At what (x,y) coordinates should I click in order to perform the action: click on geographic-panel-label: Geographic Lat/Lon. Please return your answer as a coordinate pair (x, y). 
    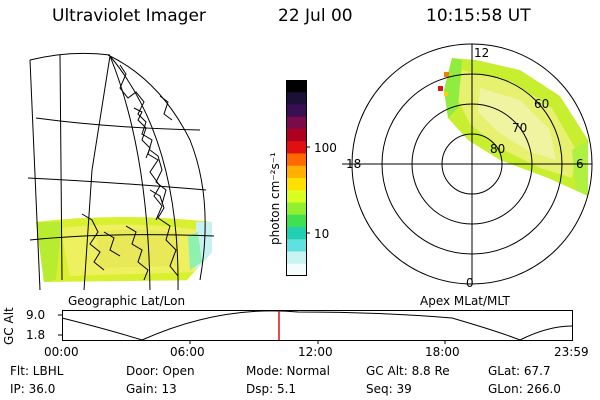
    Looking at the image, I should click on (127, 301).